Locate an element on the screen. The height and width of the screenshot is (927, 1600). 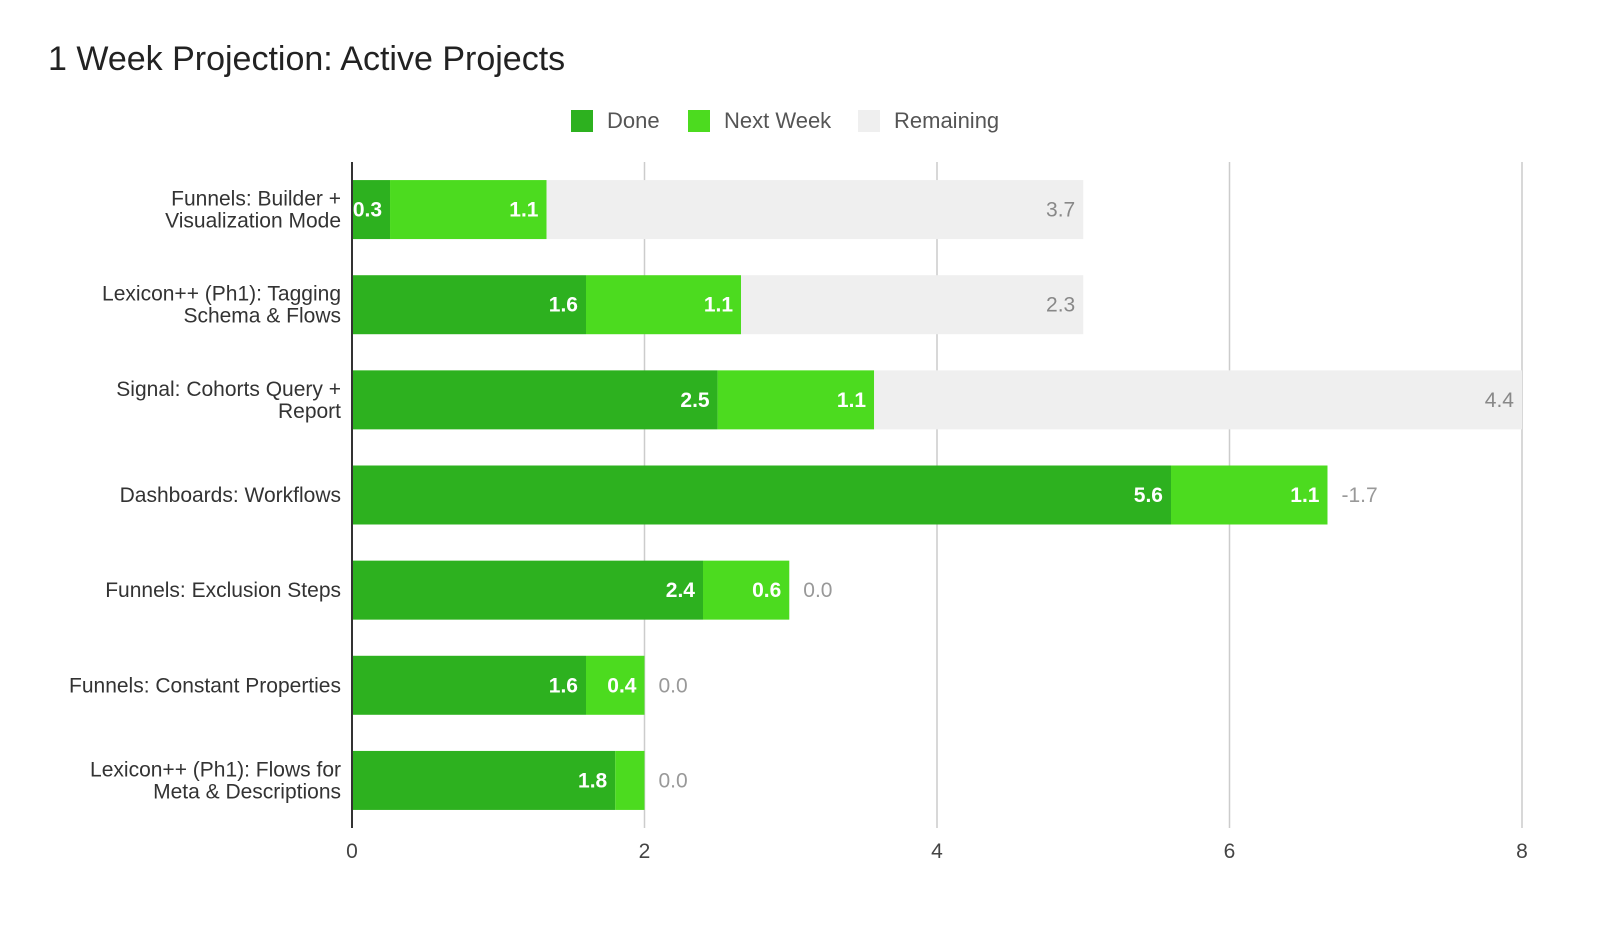
legend-label: Remaining is located at coordinates (947, 120).